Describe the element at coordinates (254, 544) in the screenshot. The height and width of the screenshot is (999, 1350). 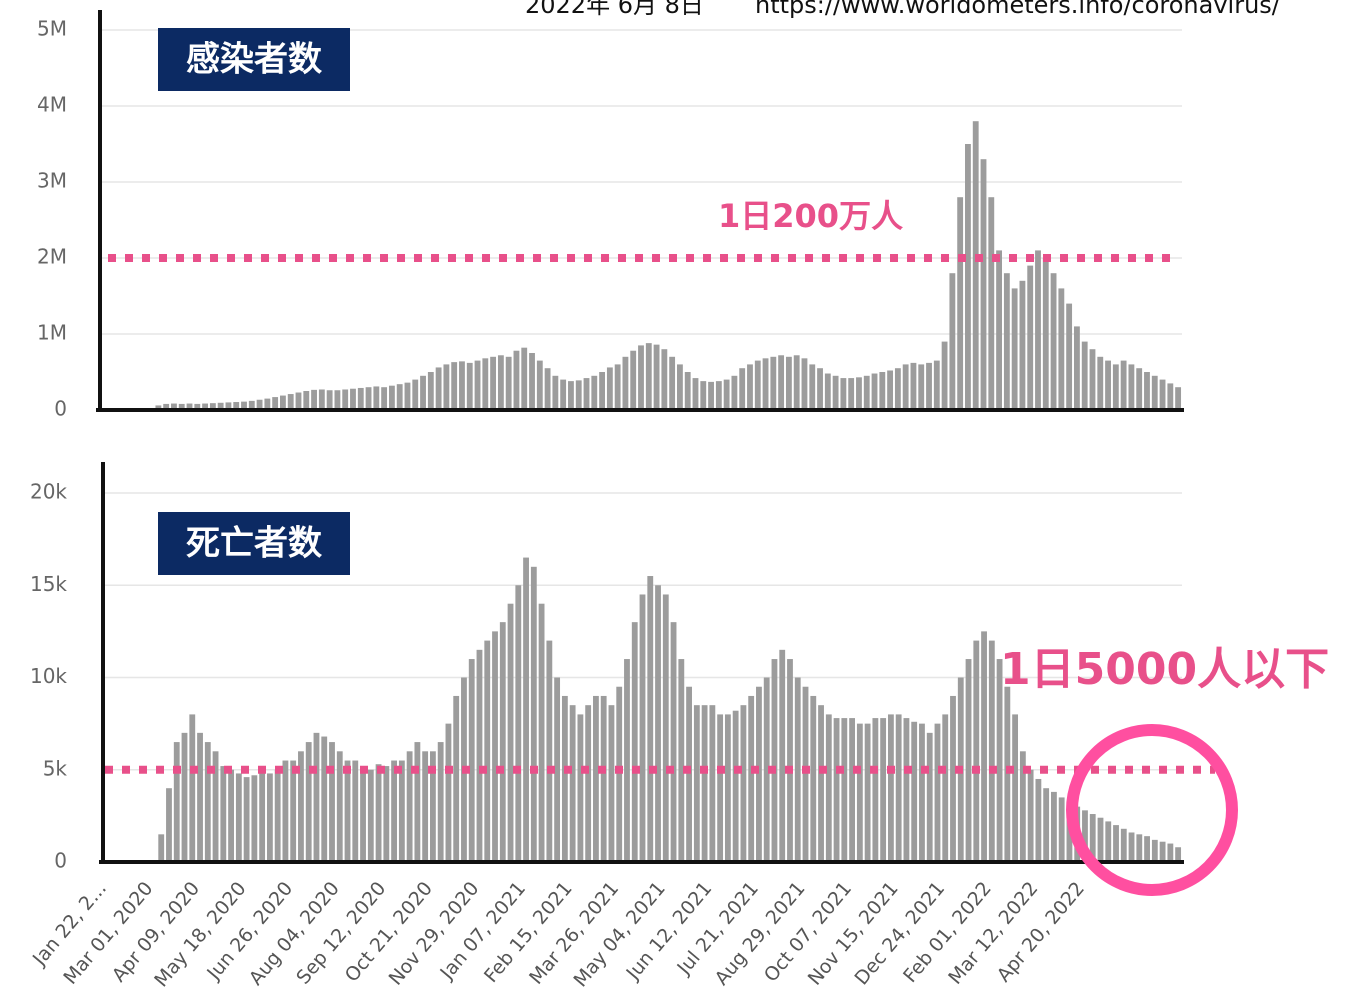
I see `chart-title: 死亡者数` at that location.